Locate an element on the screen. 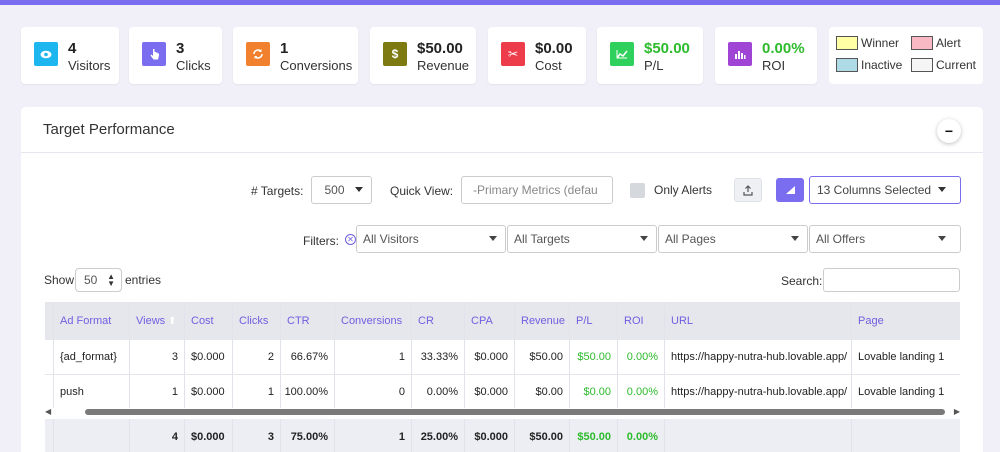 Image resolution: width=1000 pixels, height=452 pixels. collapse-button: − is located at coordinates (949, 131).